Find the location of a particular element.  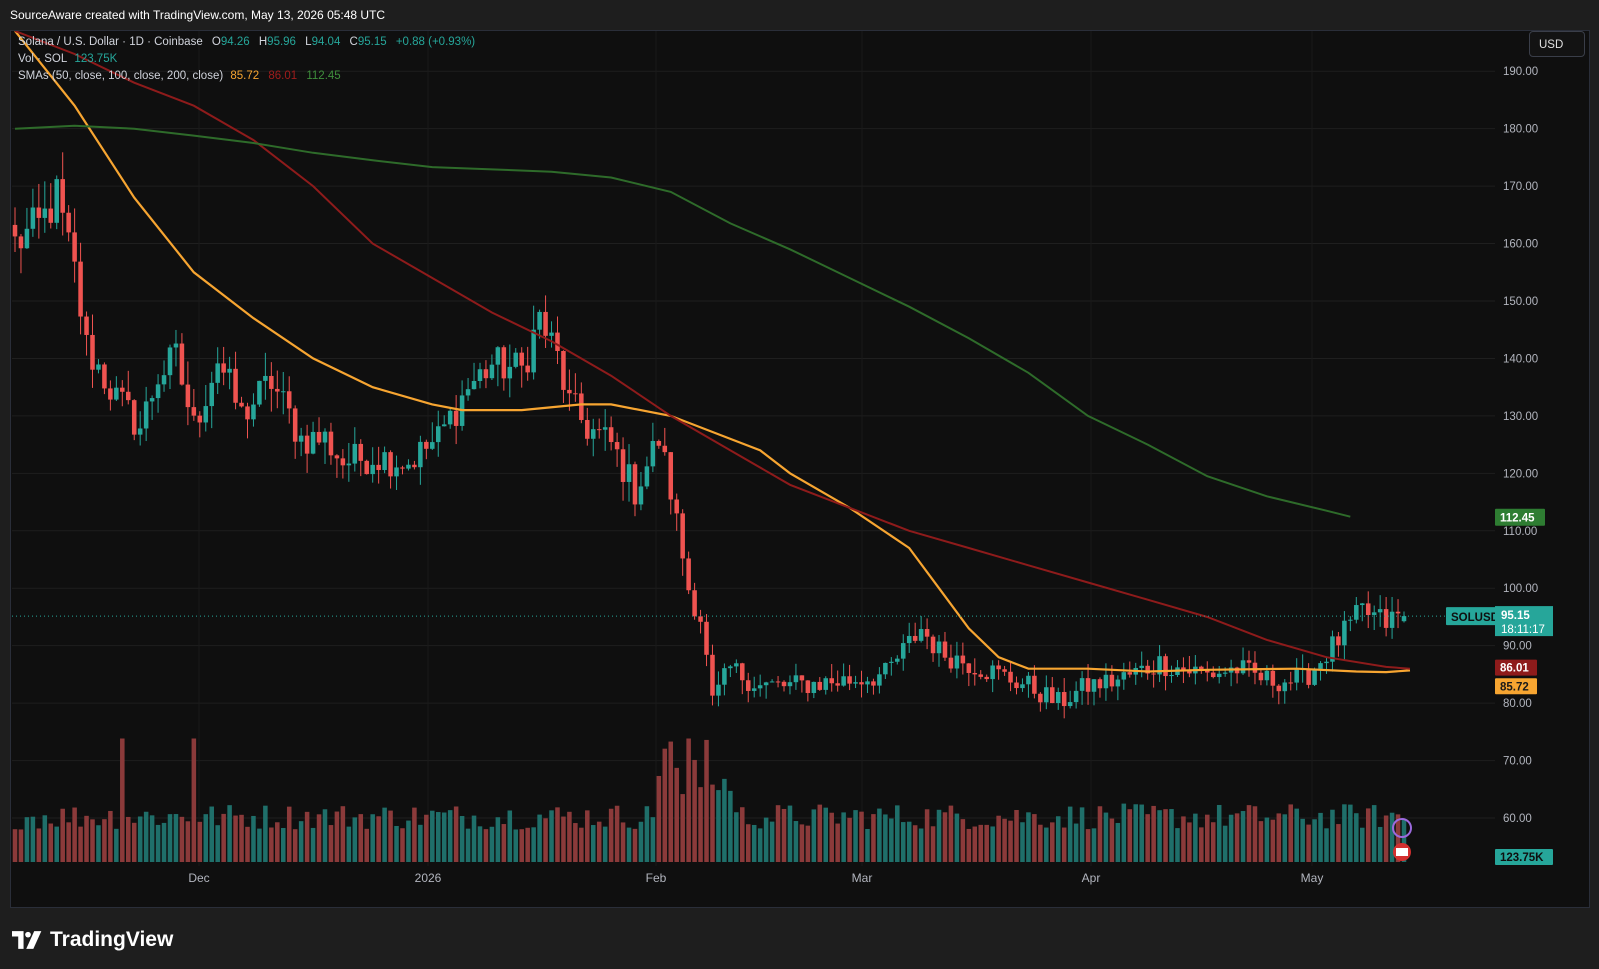

y-tick-label: 160.00 is located at coordinates (1520, 245).